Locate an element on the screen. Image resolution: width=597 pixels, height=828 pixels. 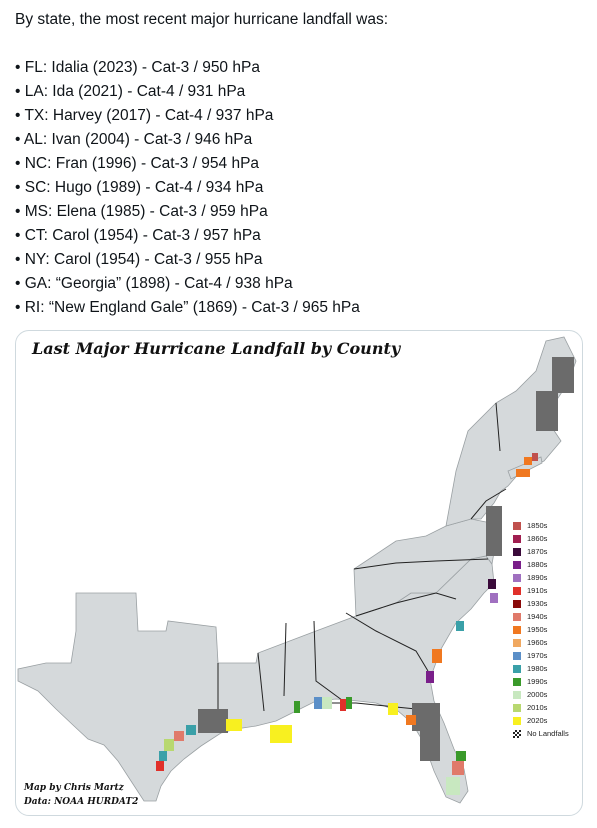
list-item: • NC: Fran (1996) - Cat-3 / 954 hPa is located at coordinates (137, 163).